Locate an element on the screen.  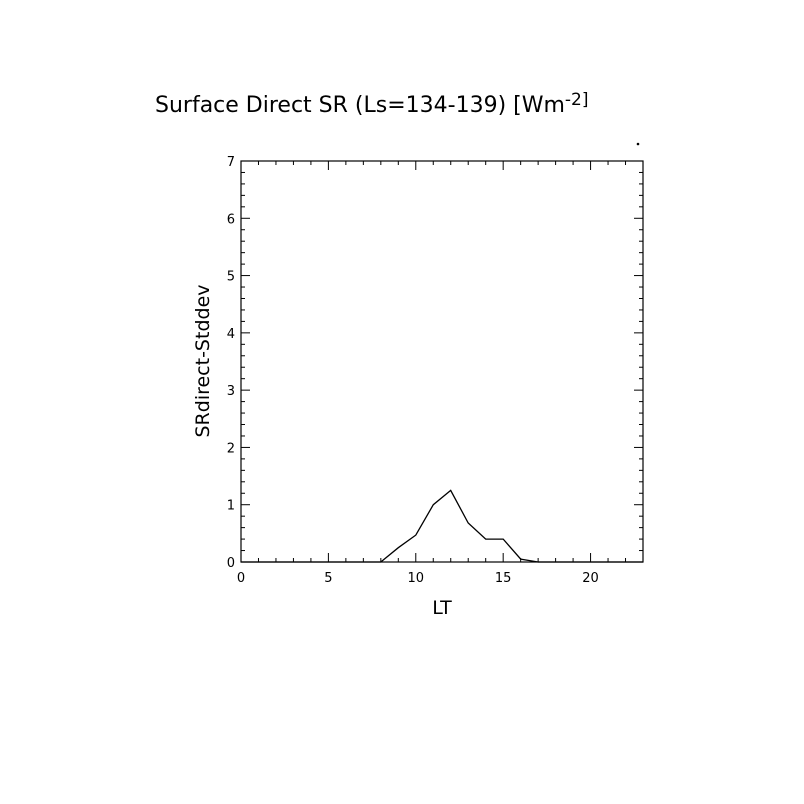
chart-title-main: Surface Direct SR (Ls=134-139) [Wm is located at coordinates (360, 105).